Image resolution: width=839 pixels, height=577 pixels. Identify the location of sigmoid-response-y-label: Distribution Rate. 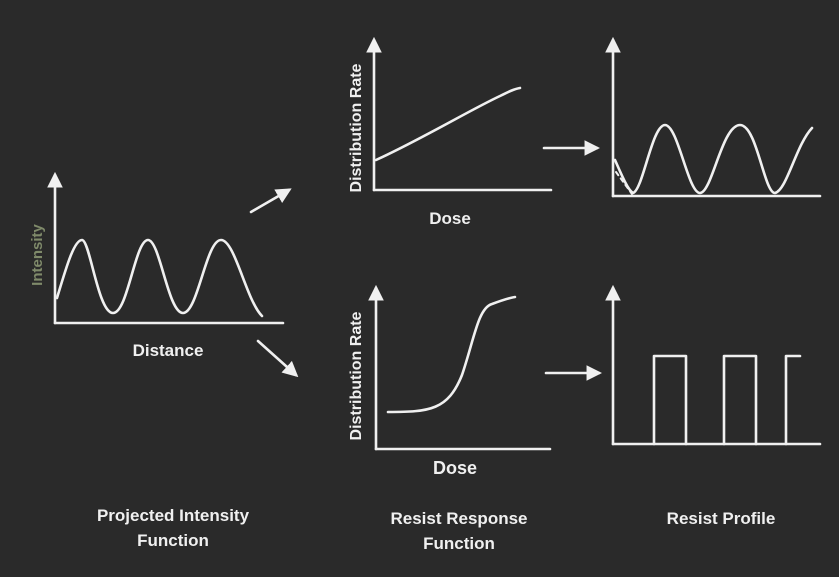
(356, 375).